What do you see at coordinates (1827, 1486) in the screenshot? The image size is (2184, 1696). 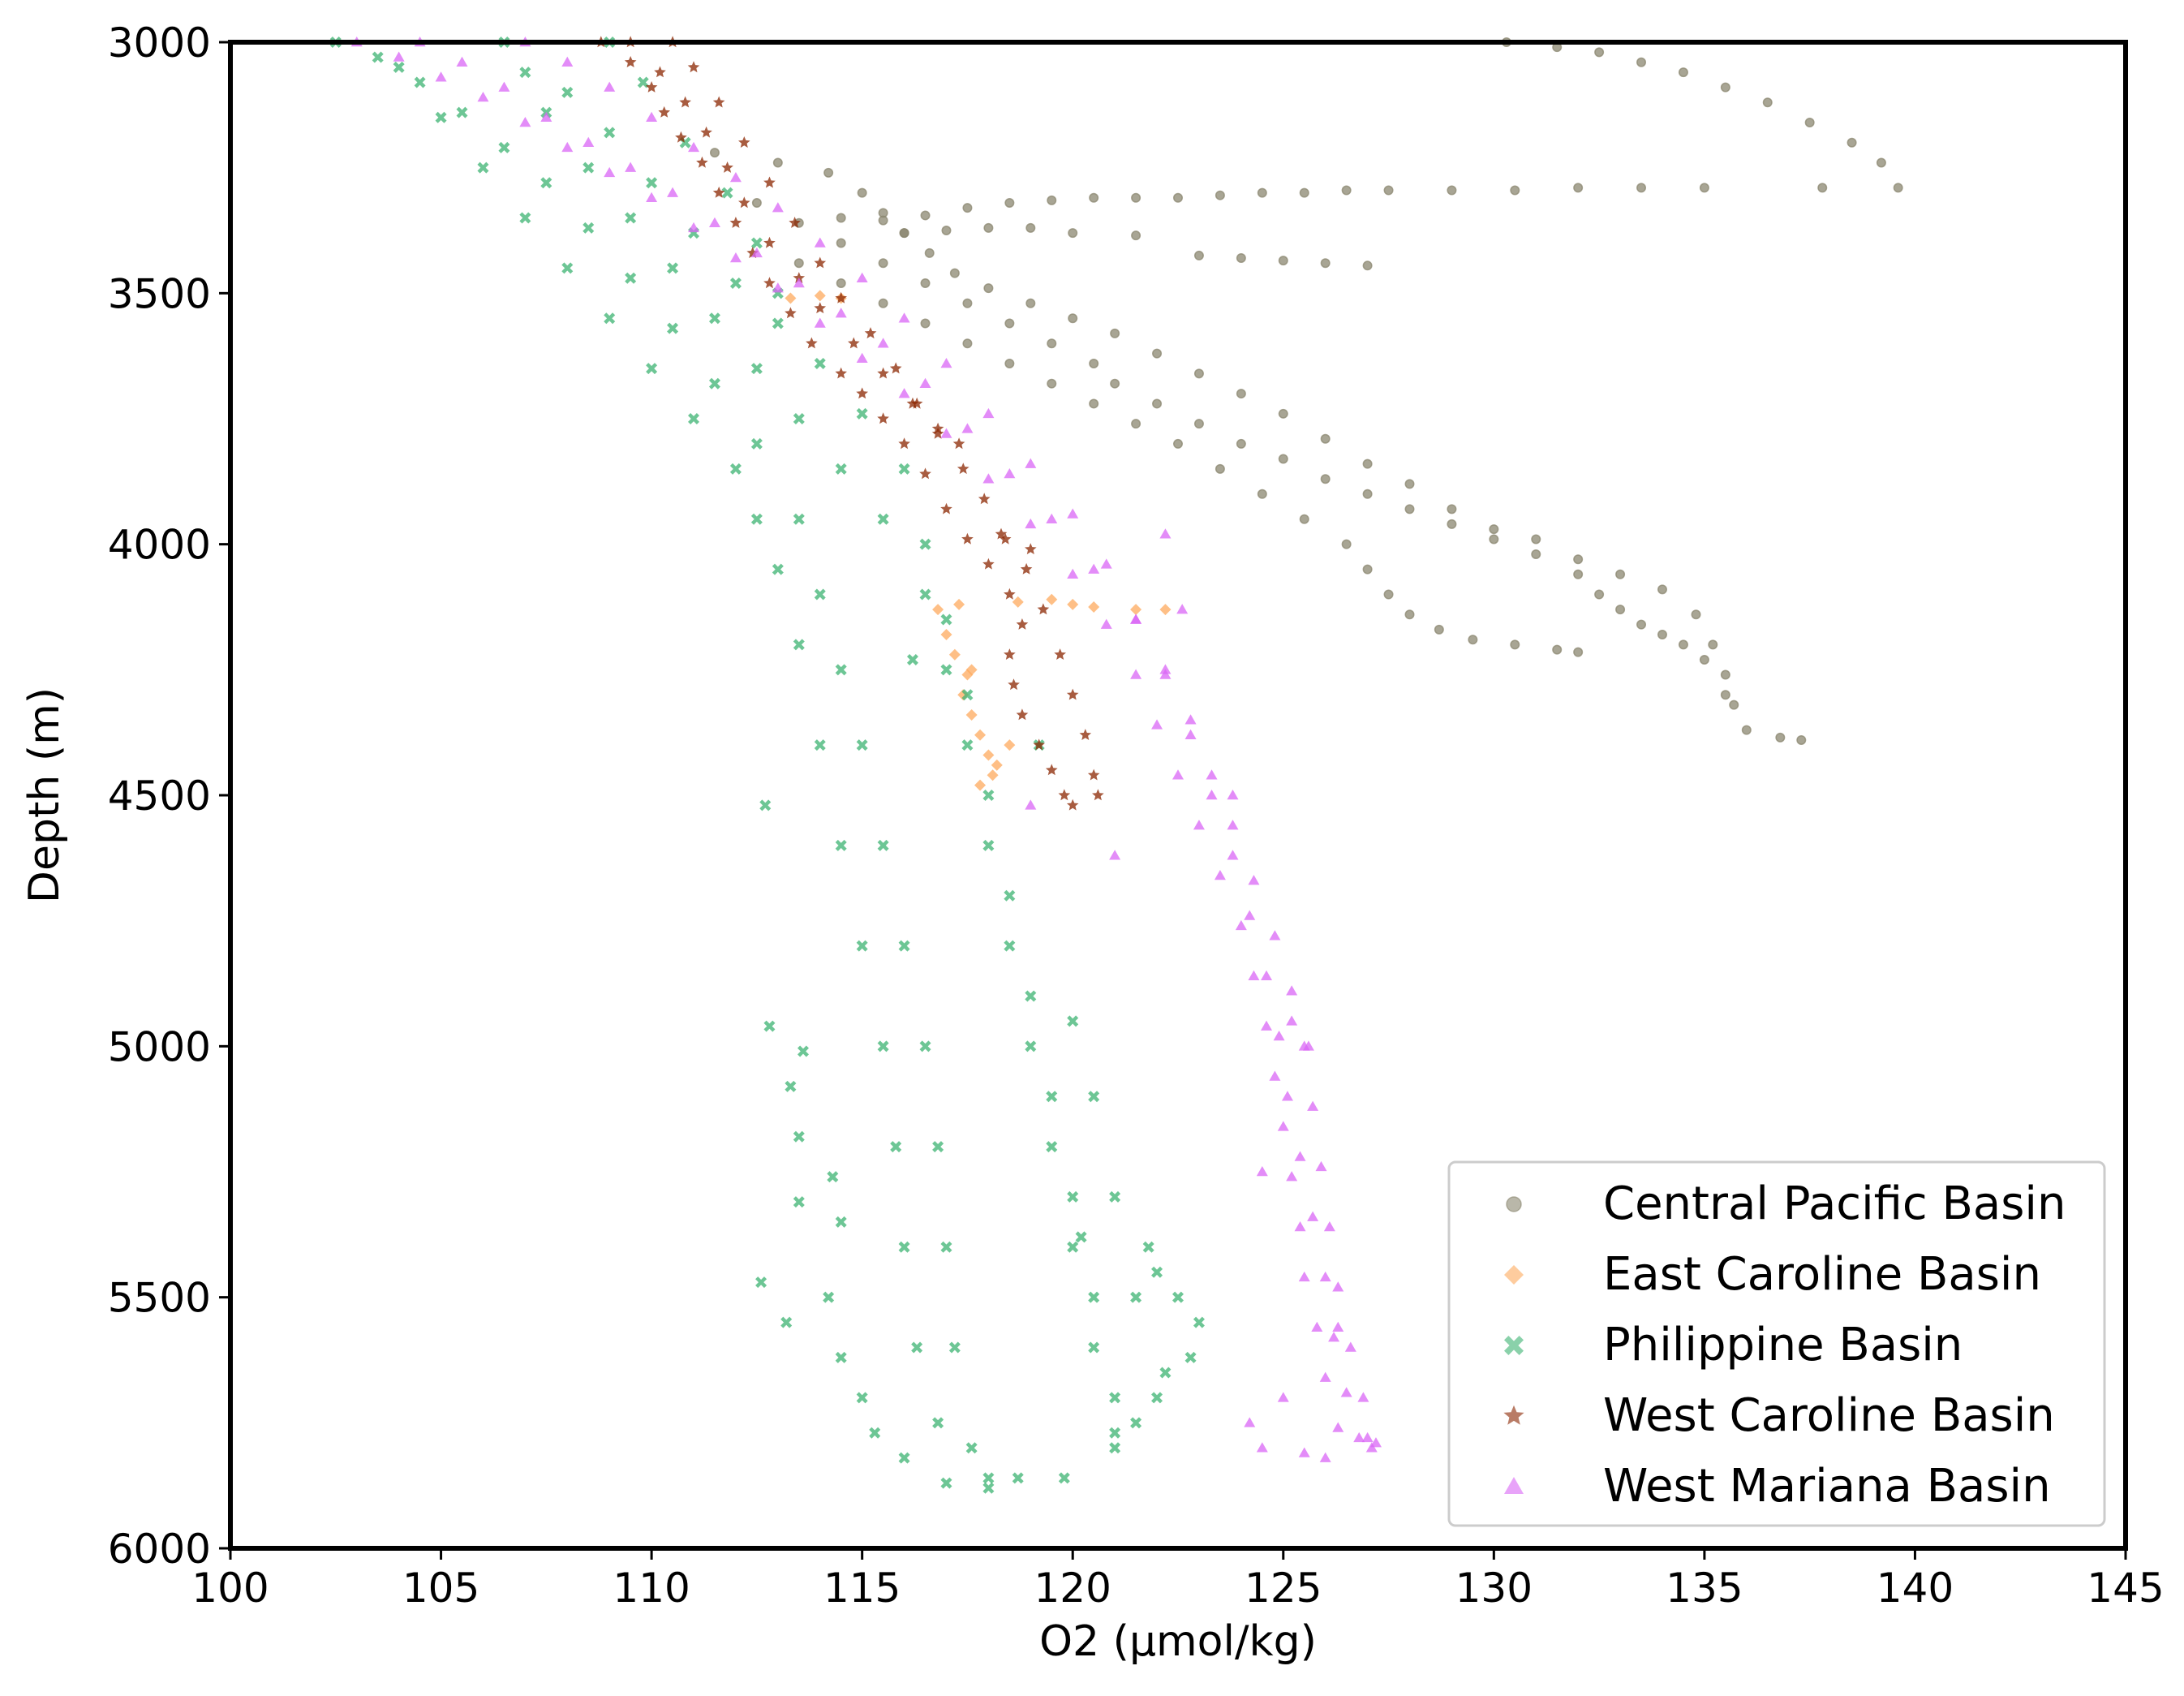 I see `legend-label: West Mariana Basin` at bounding box center [1827, 1486].